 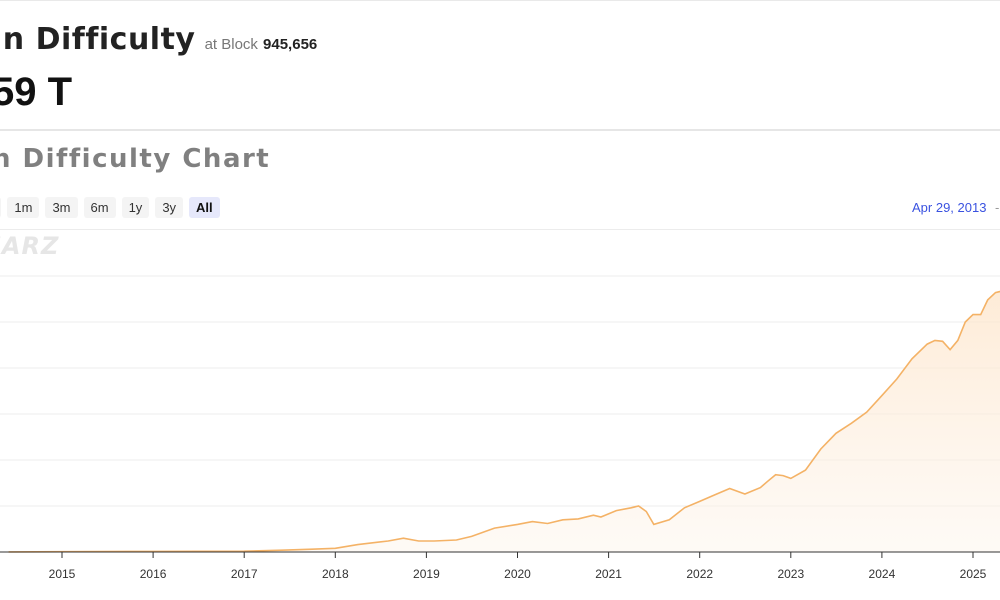 I want to click on chart-title: n Difficulty Chart, so click(x=135, y=159).